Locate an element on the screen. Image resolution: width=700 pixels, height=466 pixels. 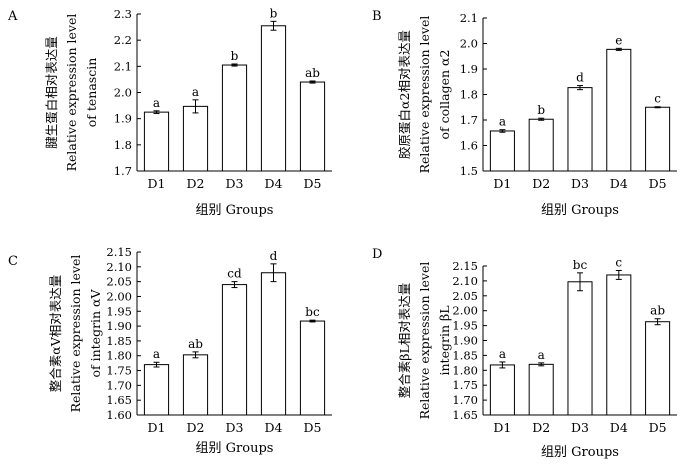
y-axis-label-line: of collagen α2 is located at coordinates (444, 95).